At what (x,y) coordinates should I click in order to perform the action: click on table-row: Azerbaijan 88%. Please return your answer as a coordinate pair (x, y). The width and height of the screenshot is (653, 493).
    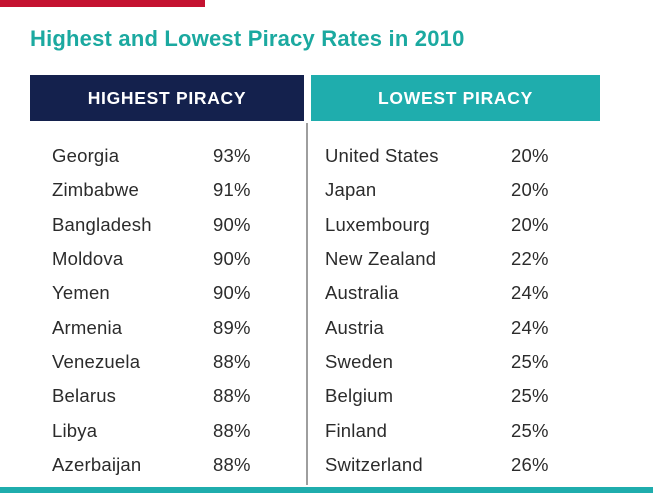
    Looking at the image, I should click on (174, 465).